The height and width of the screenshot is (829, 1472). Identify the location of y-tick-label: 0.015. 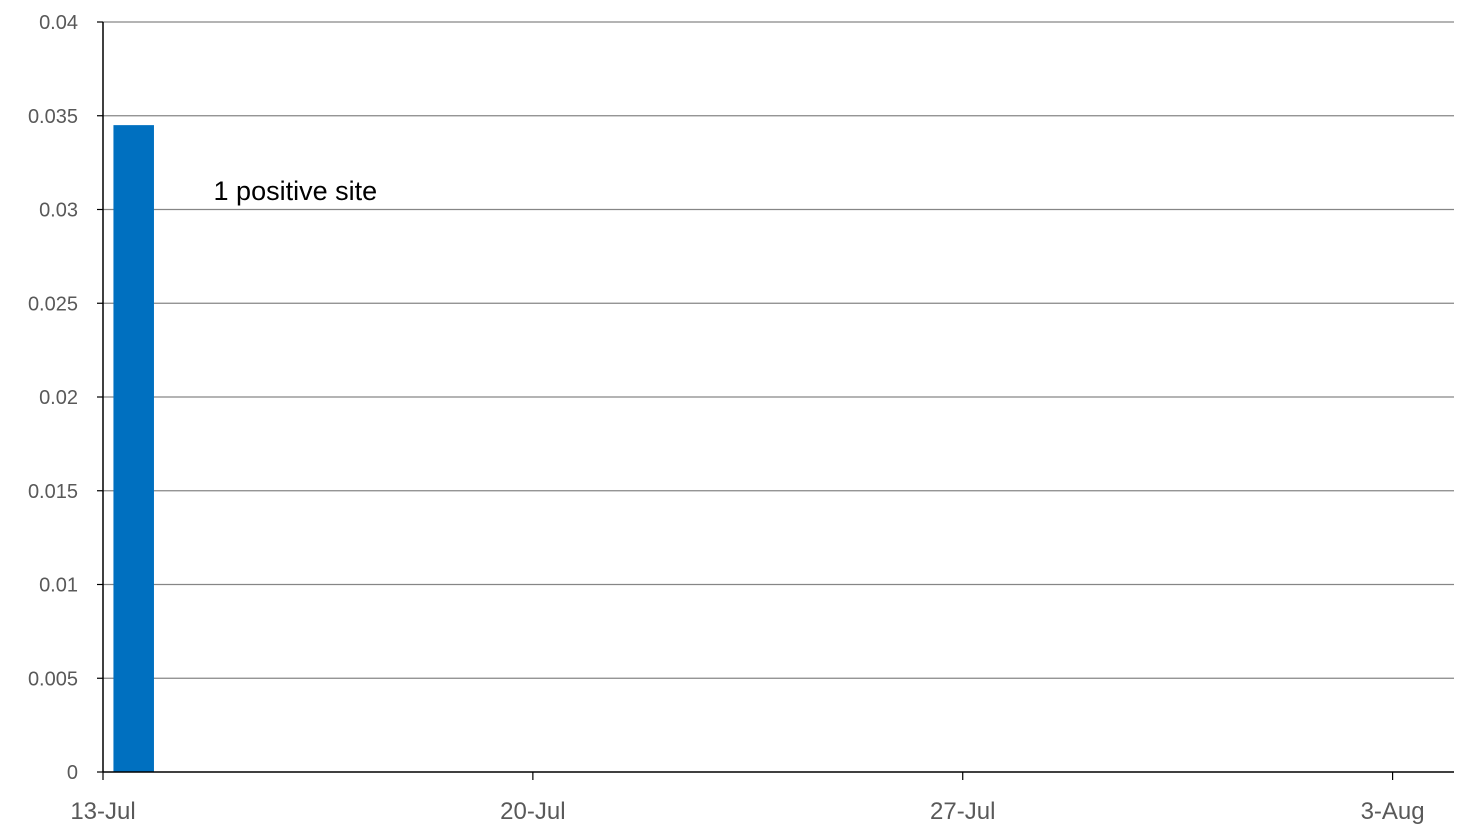
(53, 492).